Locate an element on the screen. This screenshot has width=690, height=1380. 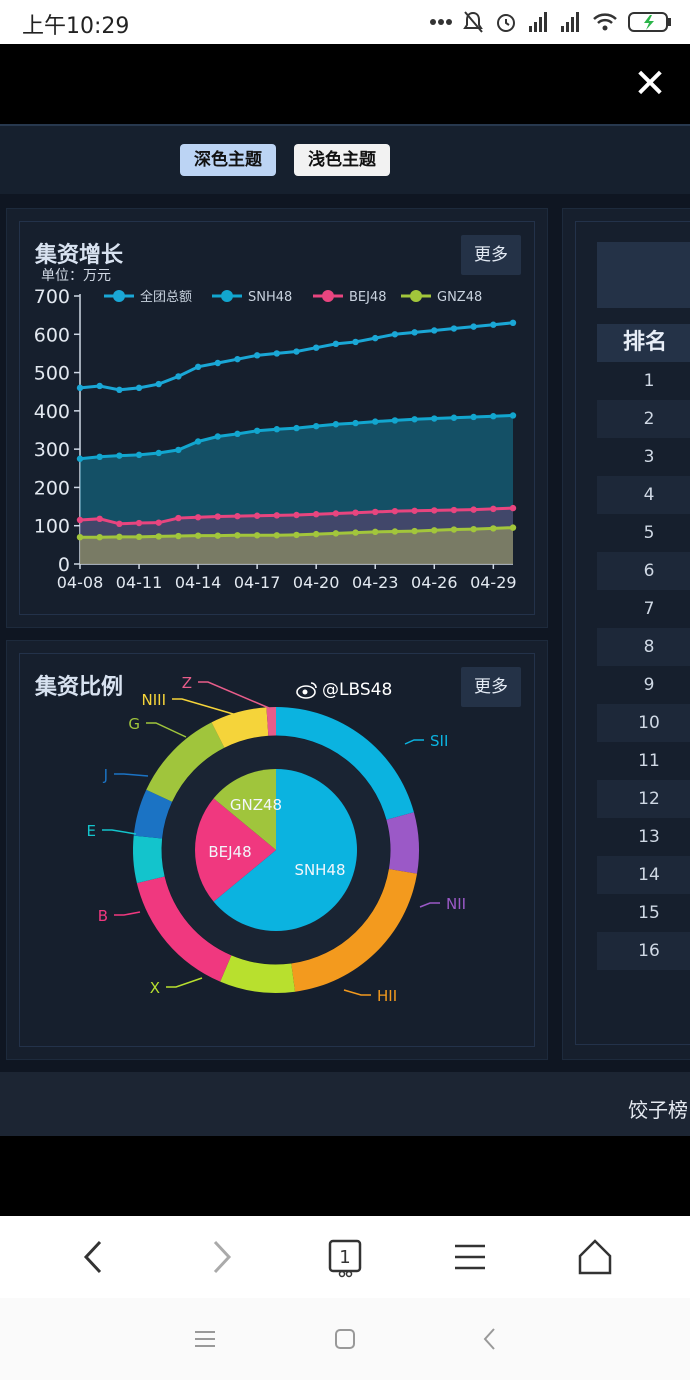
y-tick-label: 200 is located at coordinates (52, 488).